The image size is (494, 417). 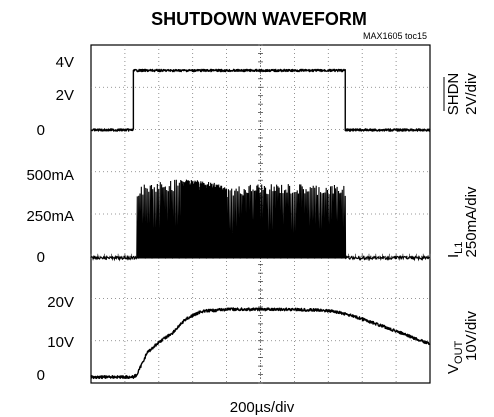 I want to click on channel-label-vout: VOUT 10V/div, so click(x=462, y=342).